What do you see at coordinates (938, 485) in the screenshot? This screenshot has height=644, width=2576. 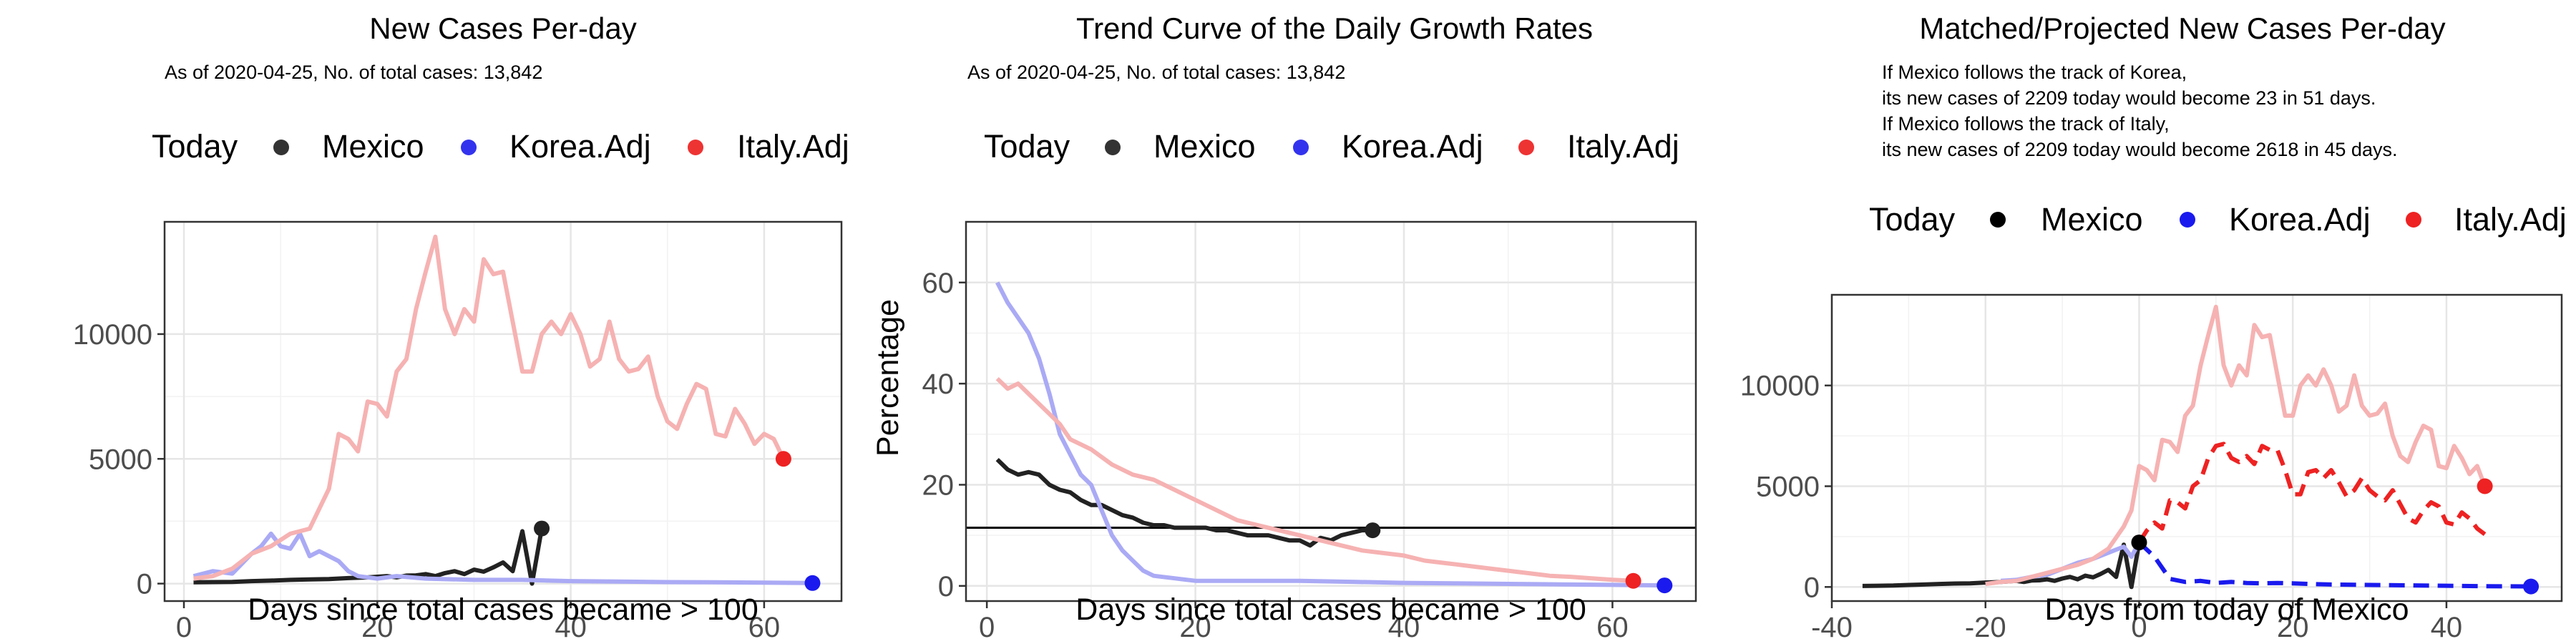 I see `y-tick-label: 20` at bounding box center [938, 485].